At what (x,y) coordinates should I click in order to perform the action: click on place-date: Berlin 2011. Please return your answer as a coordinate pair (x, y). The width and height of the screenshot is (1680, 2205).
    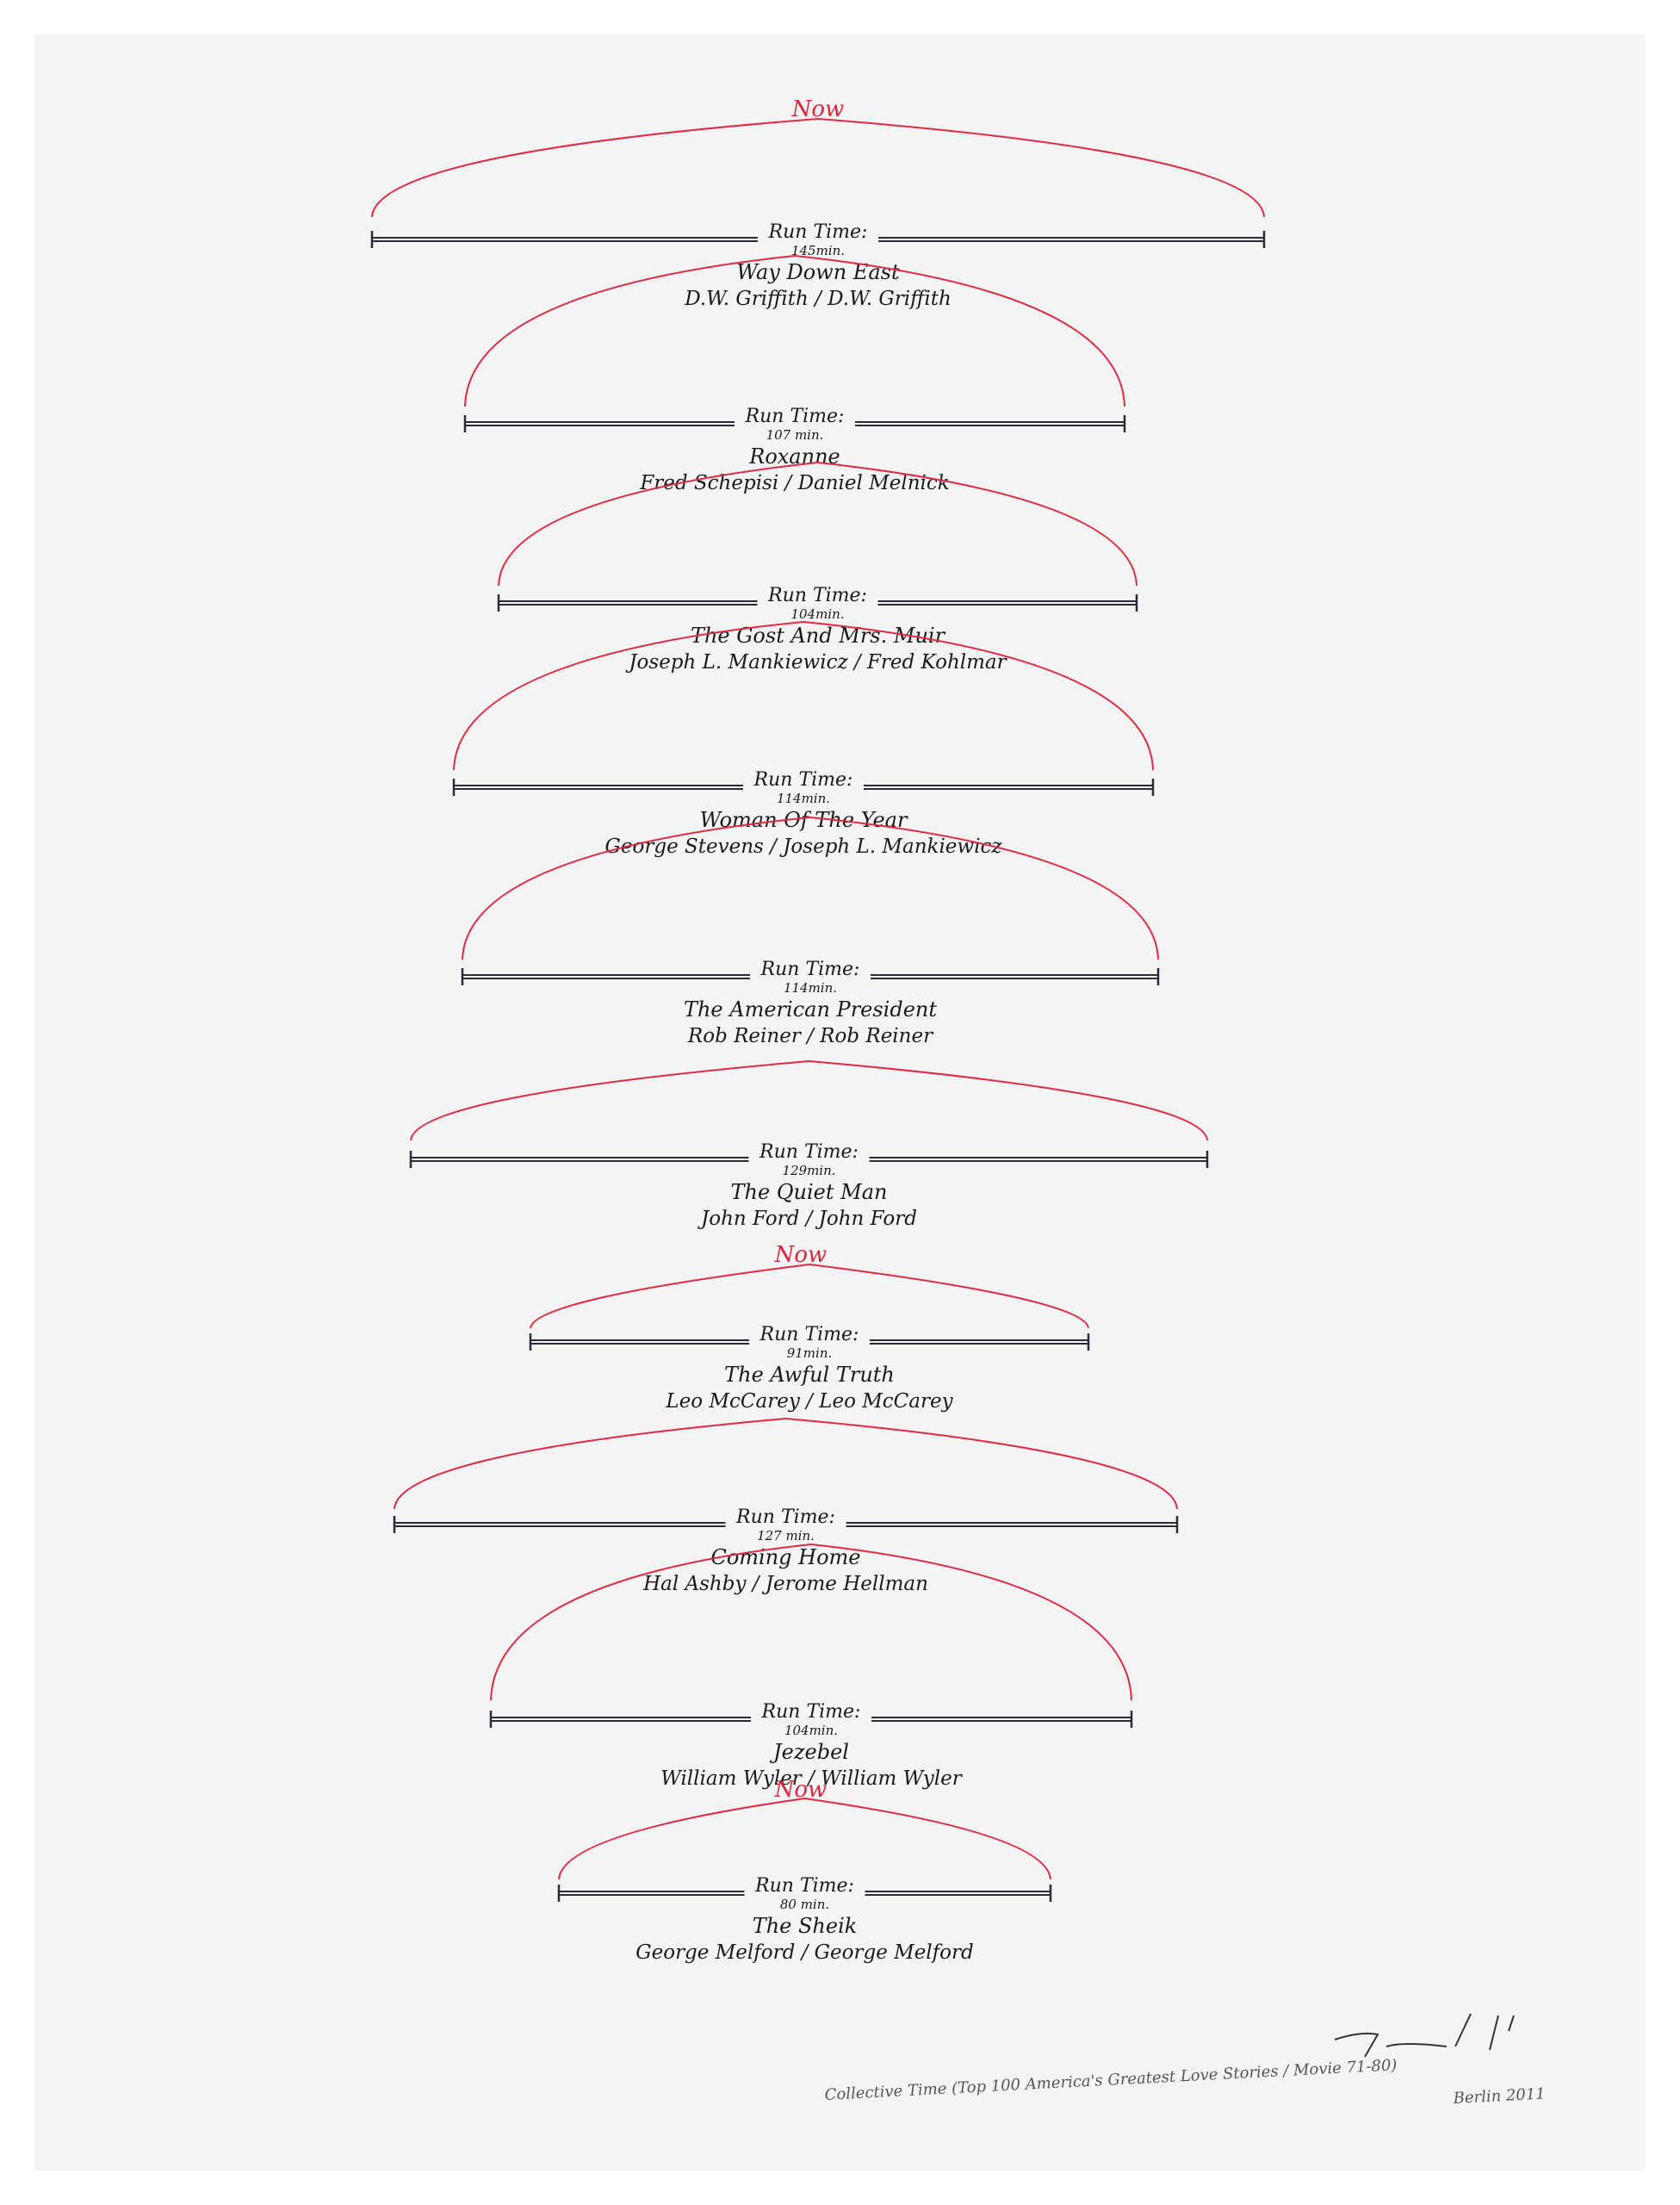
    Looking at the image, I should click on (1499, 2096).